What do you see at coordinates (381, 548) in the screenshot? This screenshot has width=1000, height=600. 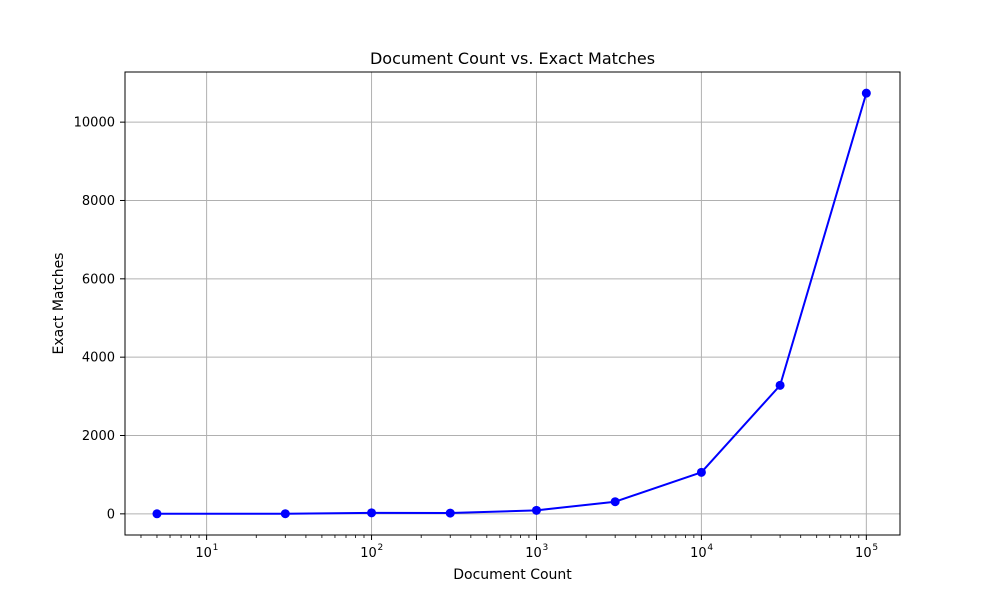 I see `x-tick-exponent: 2` at bounding box center [381, 548].